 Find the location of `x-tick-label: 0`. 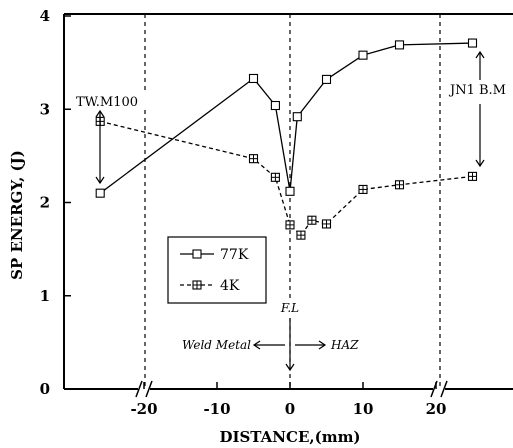

x-tick-label: 0 is located at coordinates (290, 409).